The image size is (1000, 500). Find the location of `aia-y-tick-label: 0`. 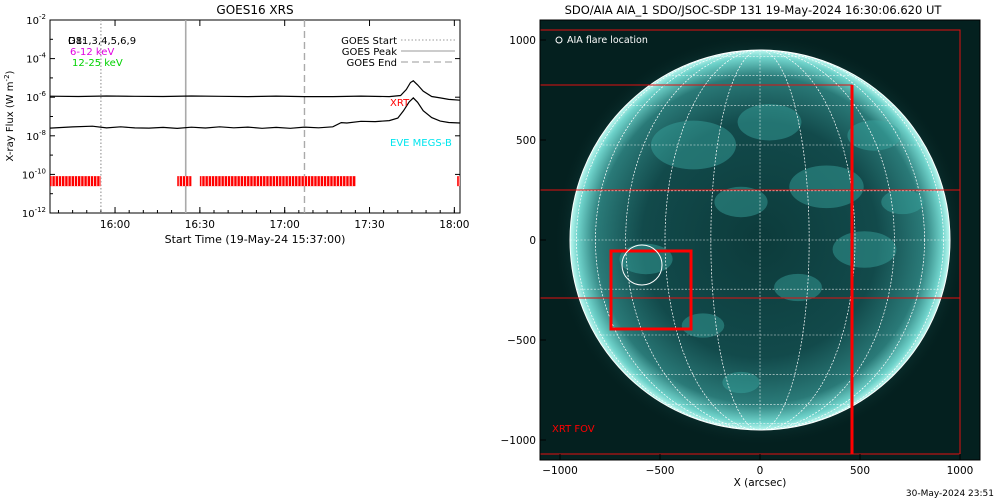

aia-y-tick-label: 0 is located at coordinates (532, 241).